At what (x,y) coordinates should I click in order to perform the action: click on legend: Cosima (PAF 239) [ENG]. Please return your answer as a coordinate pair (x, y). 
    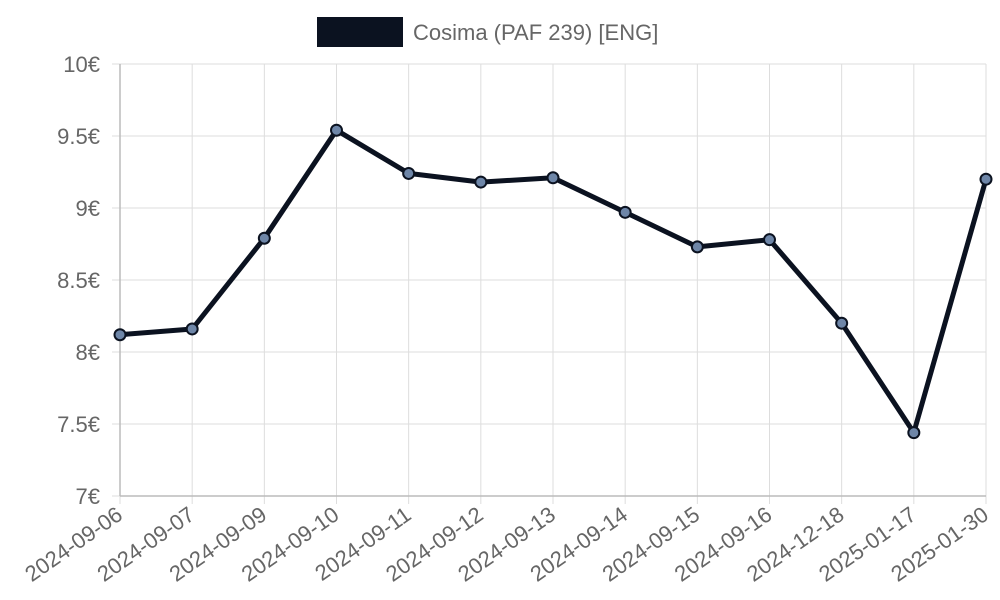
    Looking at the image, I should click on (487, 32).